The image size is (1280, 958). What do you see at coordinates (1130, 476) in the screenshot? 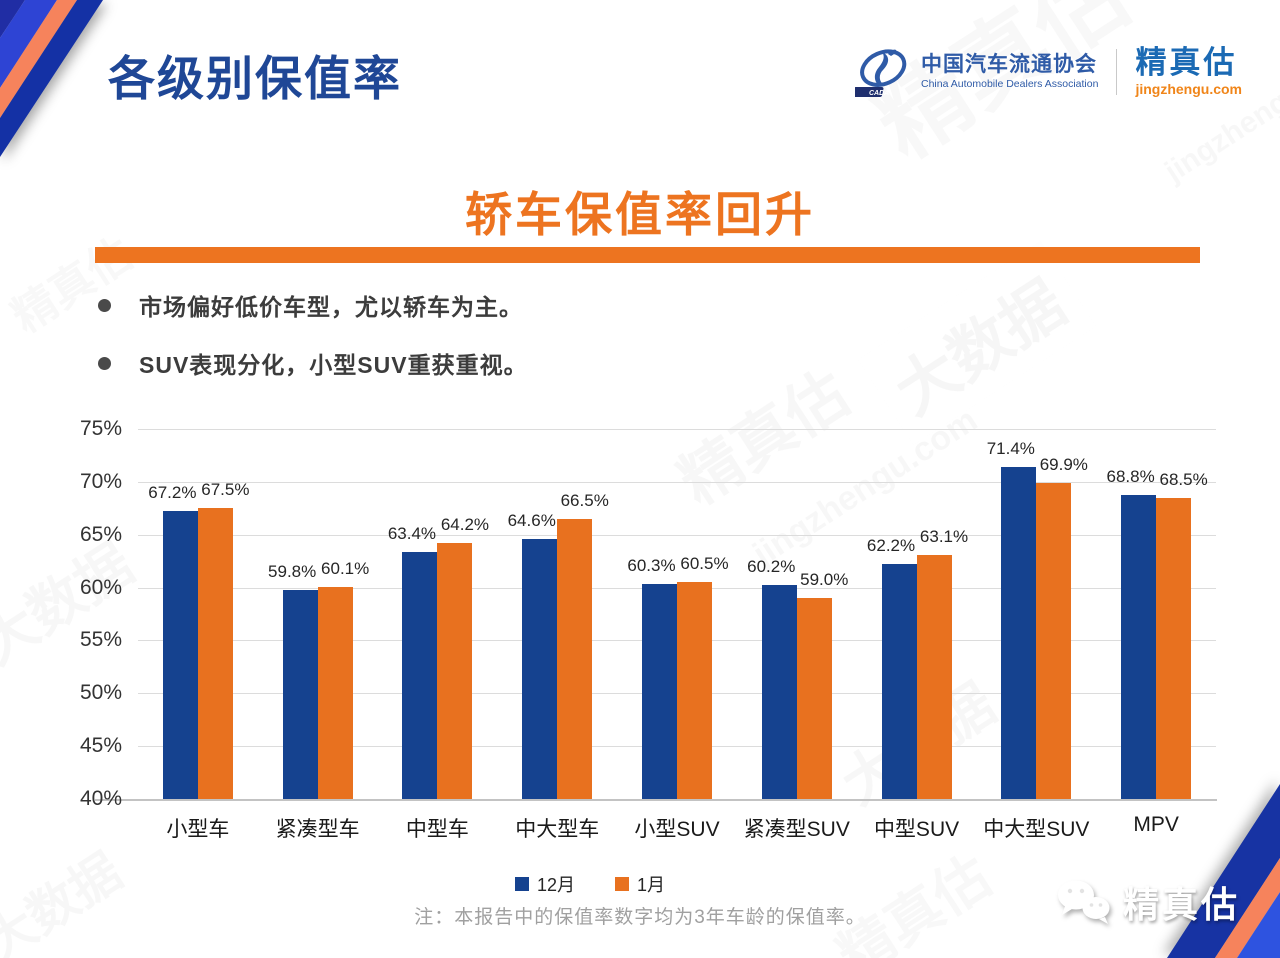
I see `bar-value-label: 68.8%` at bounding box center [1130, 476].